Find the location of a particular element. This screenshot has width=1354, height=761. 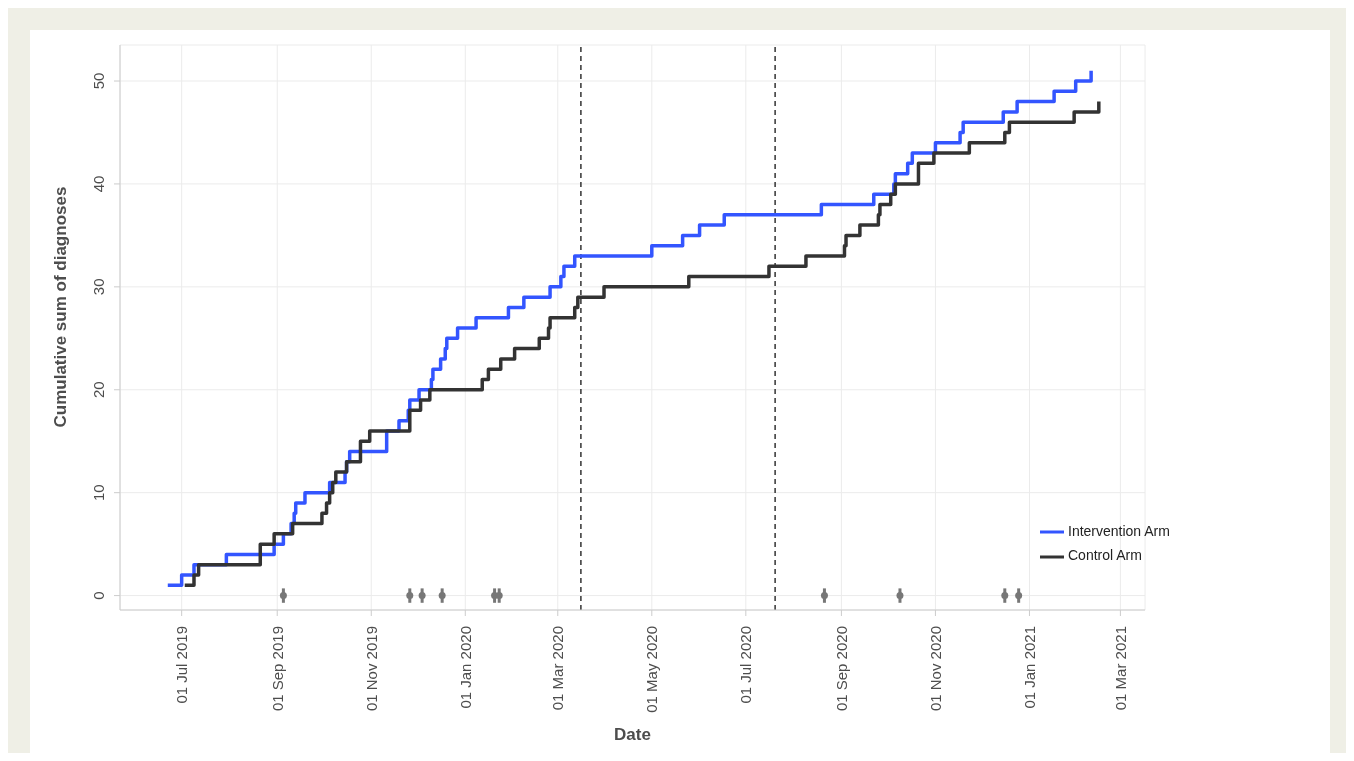

x-tick-label: 01 May 2020 is located at coordinates (652, 669).